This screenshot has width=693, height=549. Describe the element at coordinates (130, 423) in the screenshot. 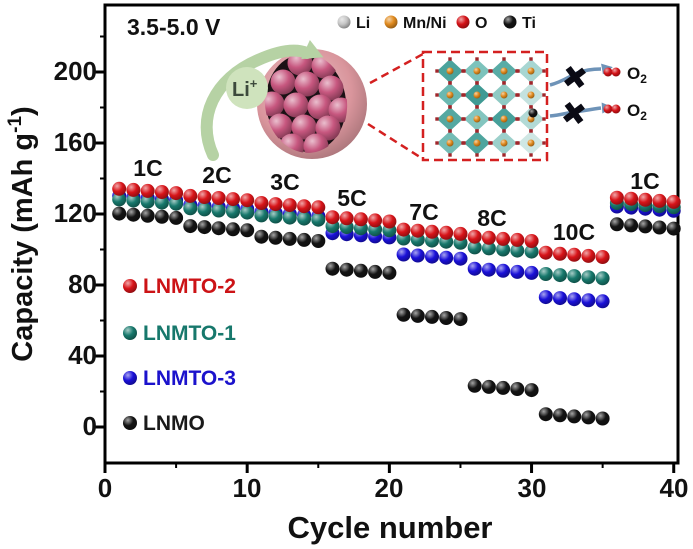

I see `legend-marker-lnmo` at that location.